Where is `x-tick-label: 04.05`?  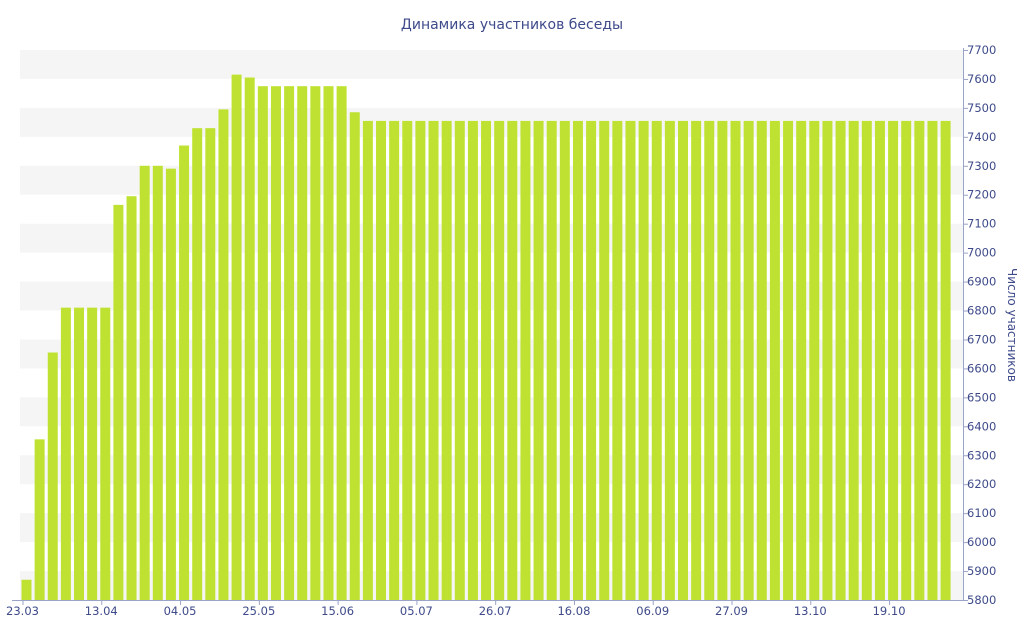 x-tick-label: 04.05 is located at coordinates (180, 611).